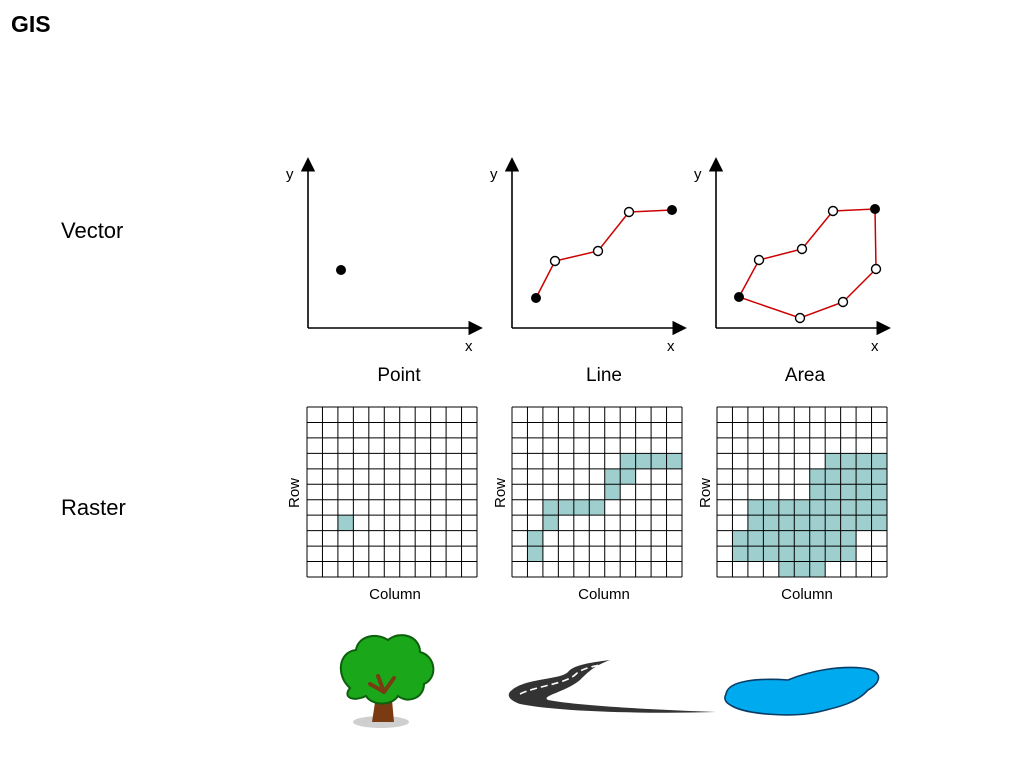 The width and height of the screenshot is (1024, 768). I want to click on line-feature, so click(604, 254).